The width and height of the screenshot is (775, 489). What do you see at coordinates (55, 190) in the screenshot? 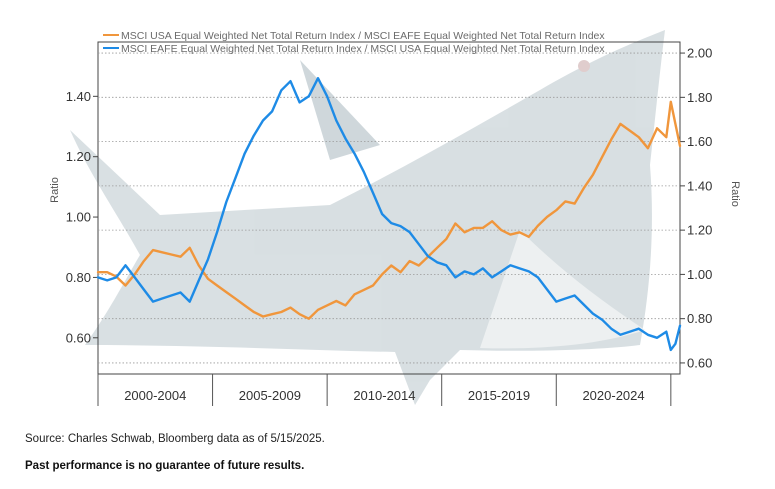
I see `left-axis-title: Ratio` at bounding box center [55, 190].